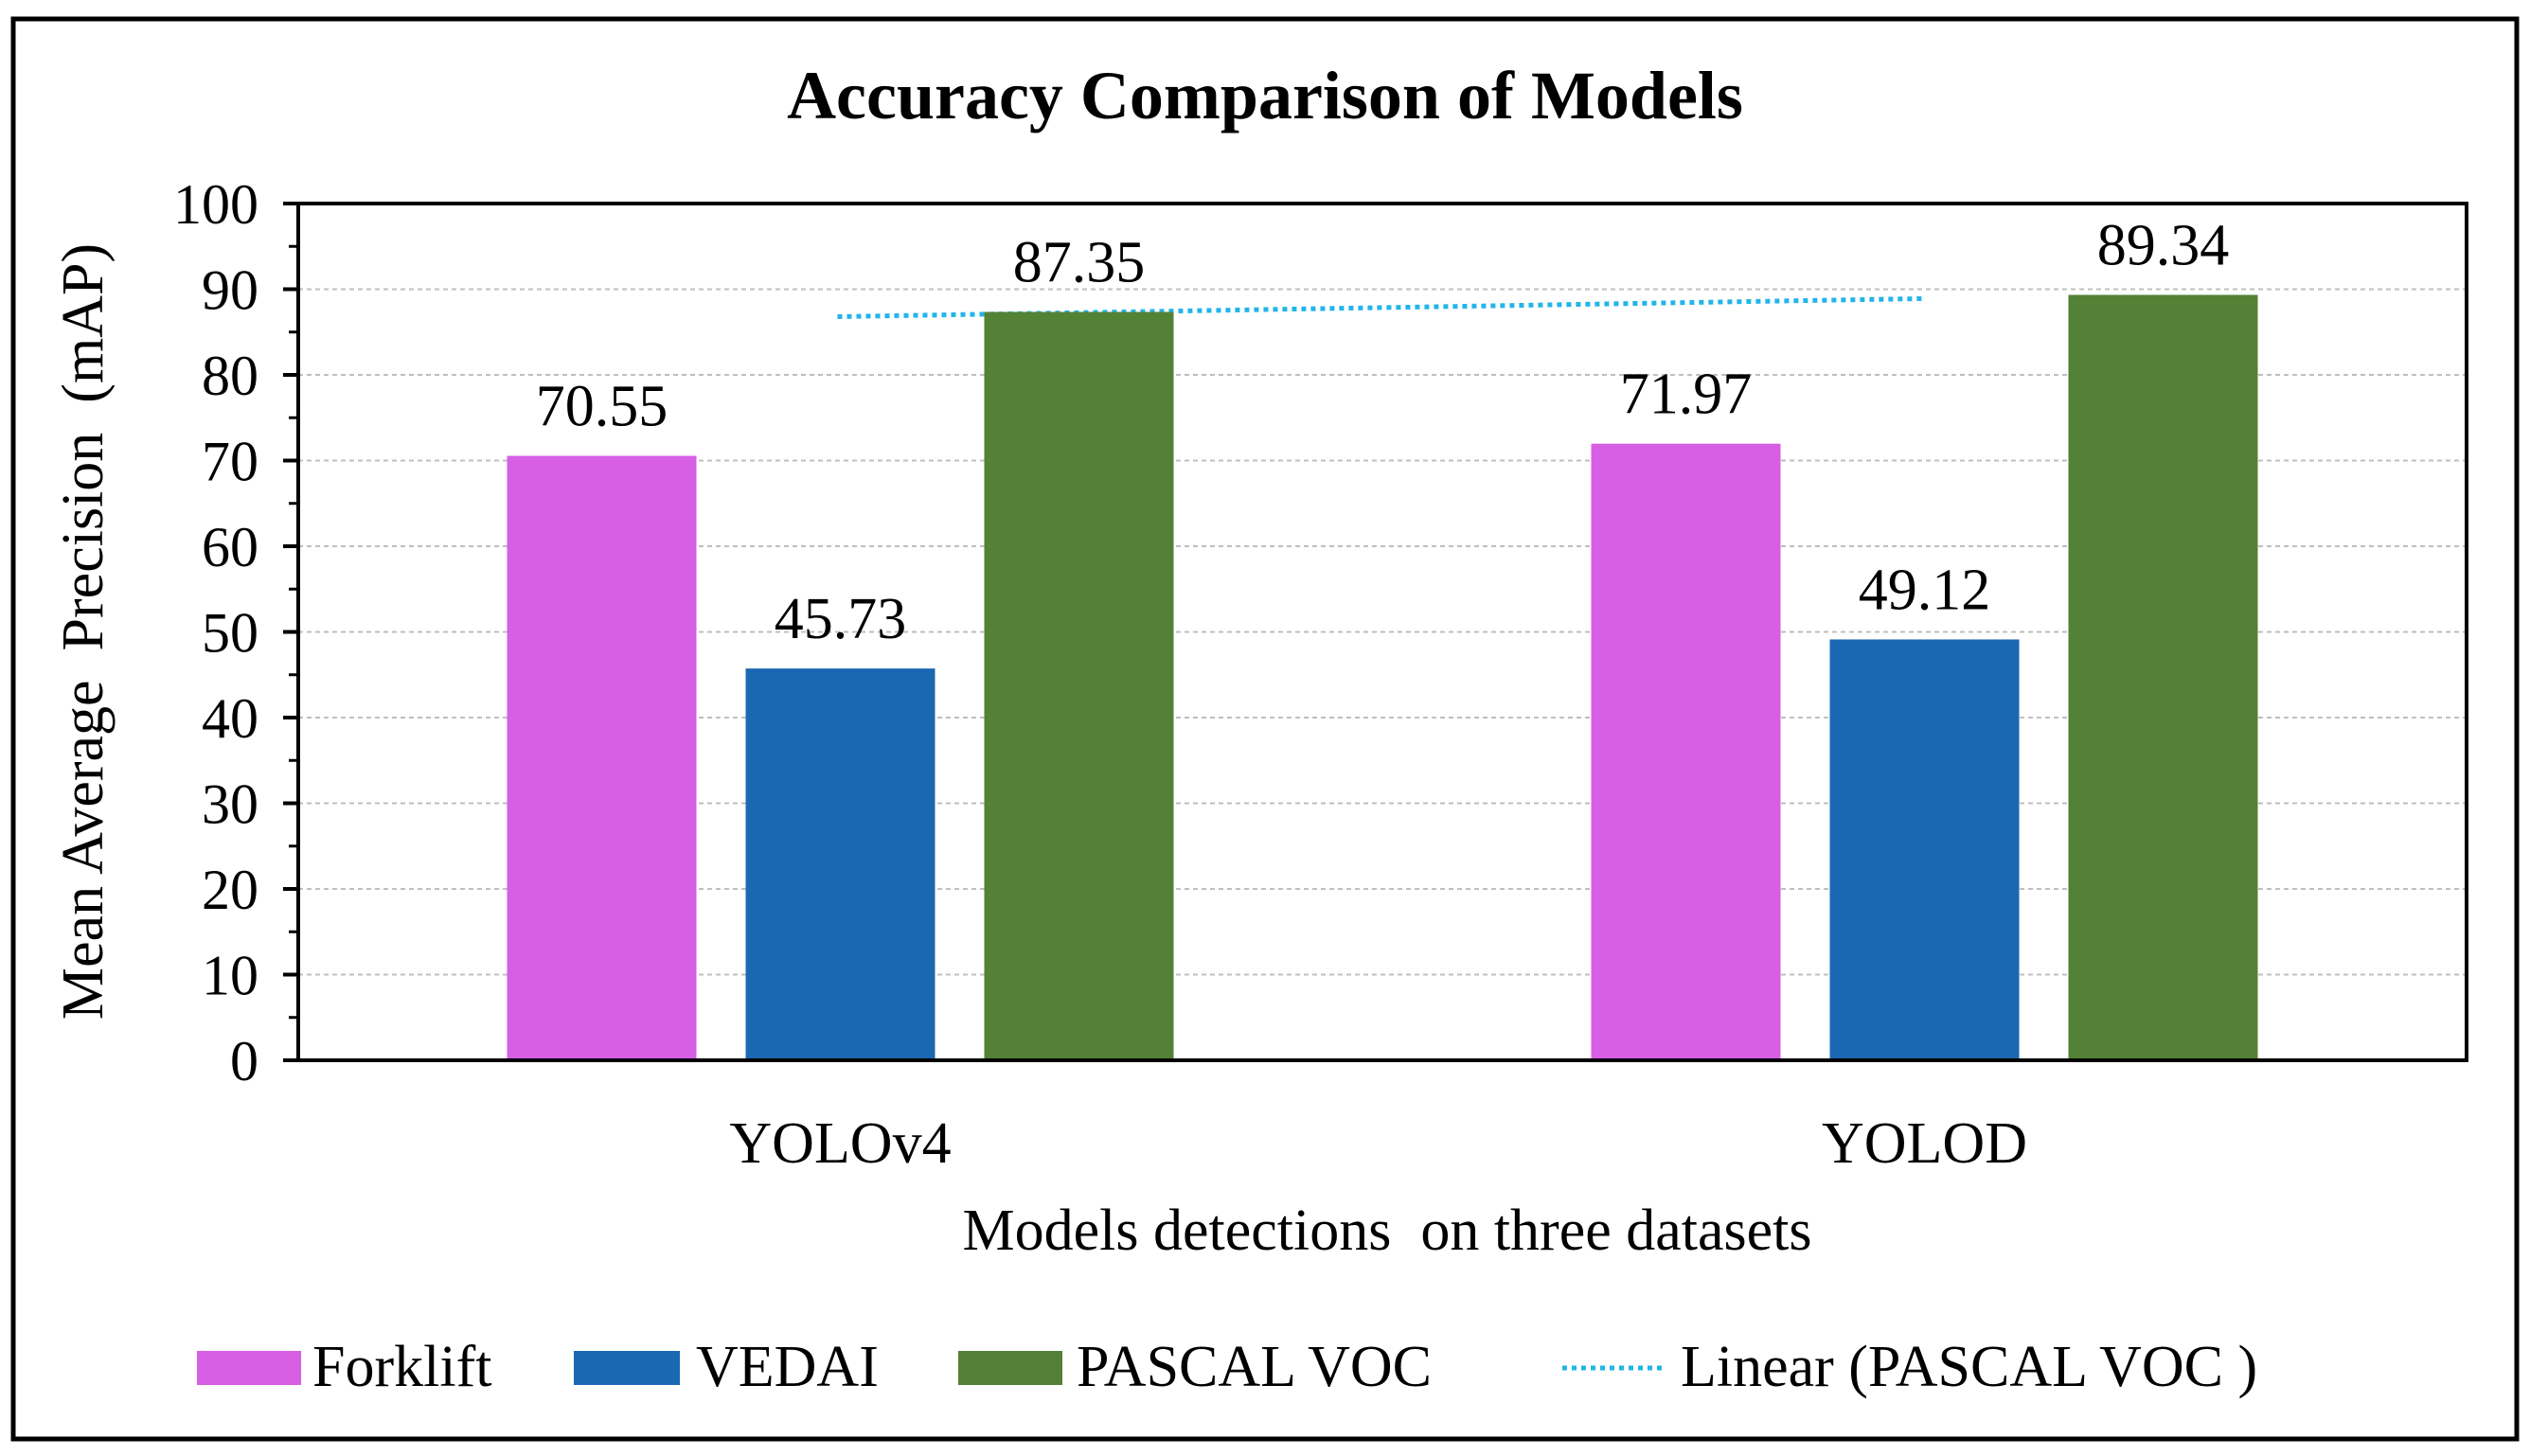 The width and height of the screenshot is (2530, 1456). I want to click on data-label-forklift: 71.97, so click(1686, 395).